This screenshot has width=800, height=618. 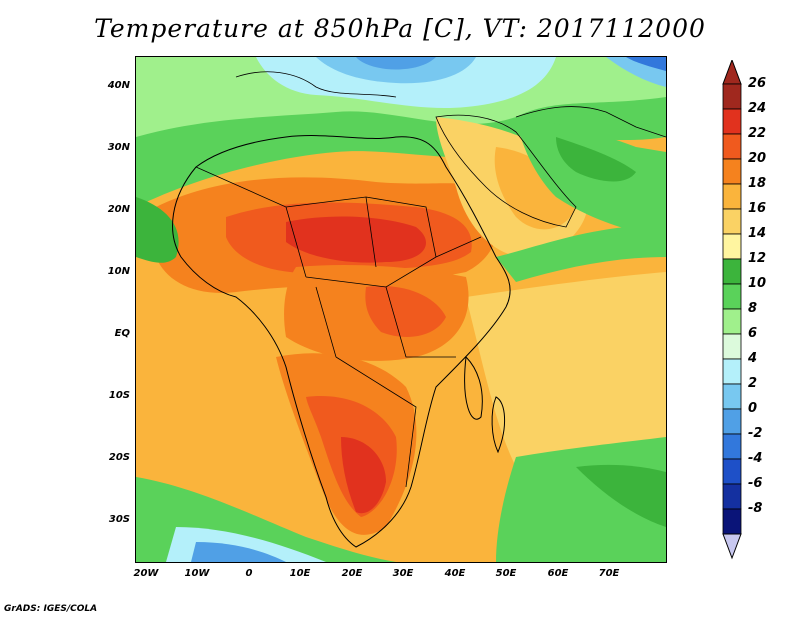 What do you see at coordinates (403, 573) in the screenshot?
I see `lon-label-30e: 30E` at bounding box center [403, 573].